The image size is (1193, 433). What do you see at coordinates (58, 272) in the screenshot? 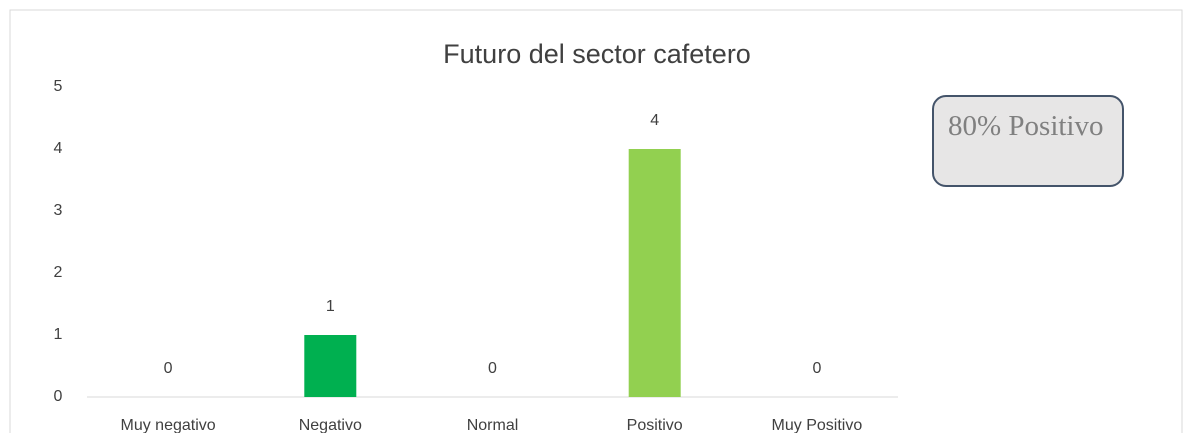
I see `y-tick-label: 2` at bounding box center [58, 272].